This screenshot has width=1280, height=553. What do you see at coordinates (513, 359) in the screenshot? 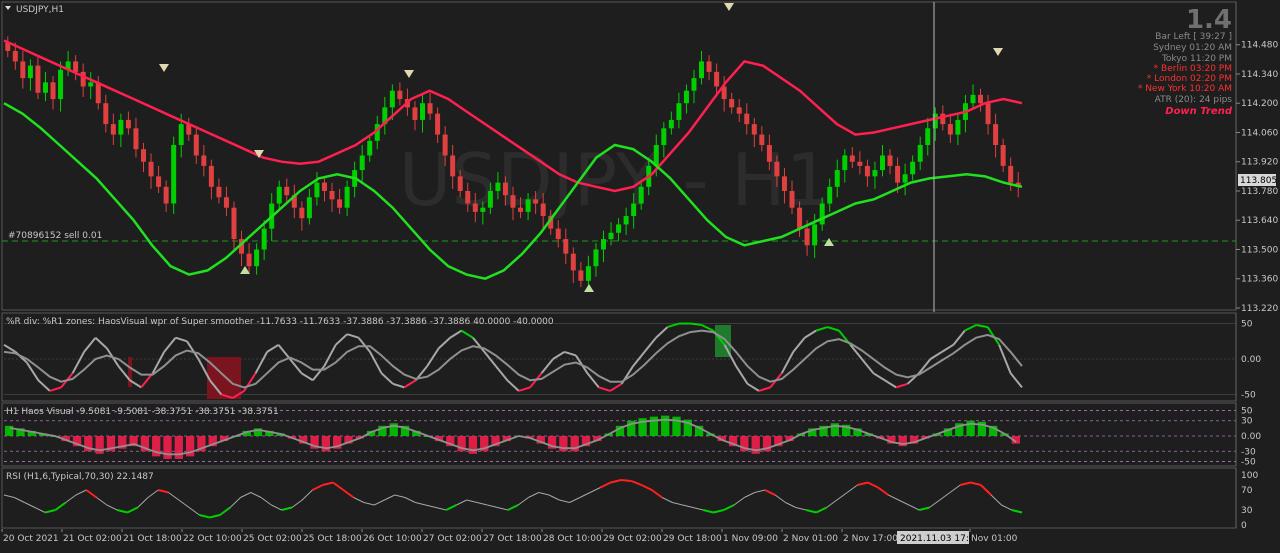
I see `wpr-slow-line` at bounding box center [513, 359].